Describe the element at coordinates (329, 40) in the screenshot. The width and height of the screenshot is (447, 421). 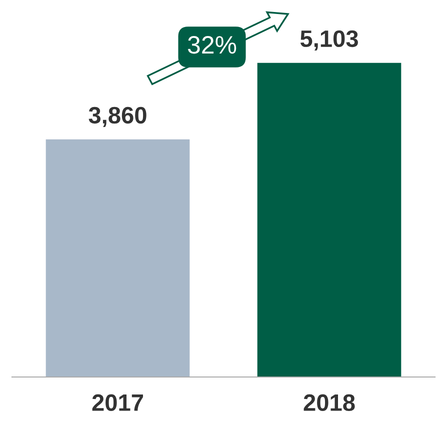
I see `data-label: 5,103` at that location.